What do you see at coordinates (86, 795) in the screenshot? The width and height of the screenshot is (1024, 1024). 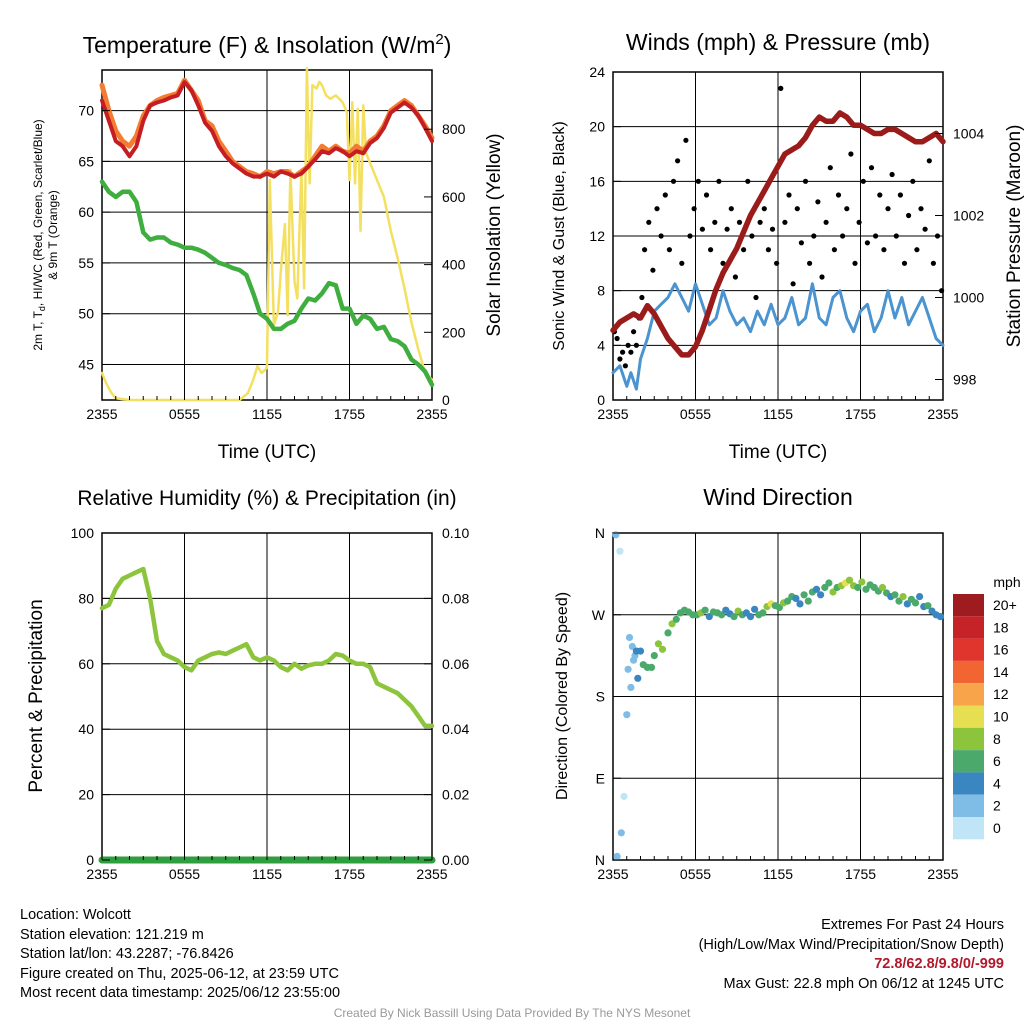 I see `rh-ytick-label-left: 20` at bounding box center [86, 795].